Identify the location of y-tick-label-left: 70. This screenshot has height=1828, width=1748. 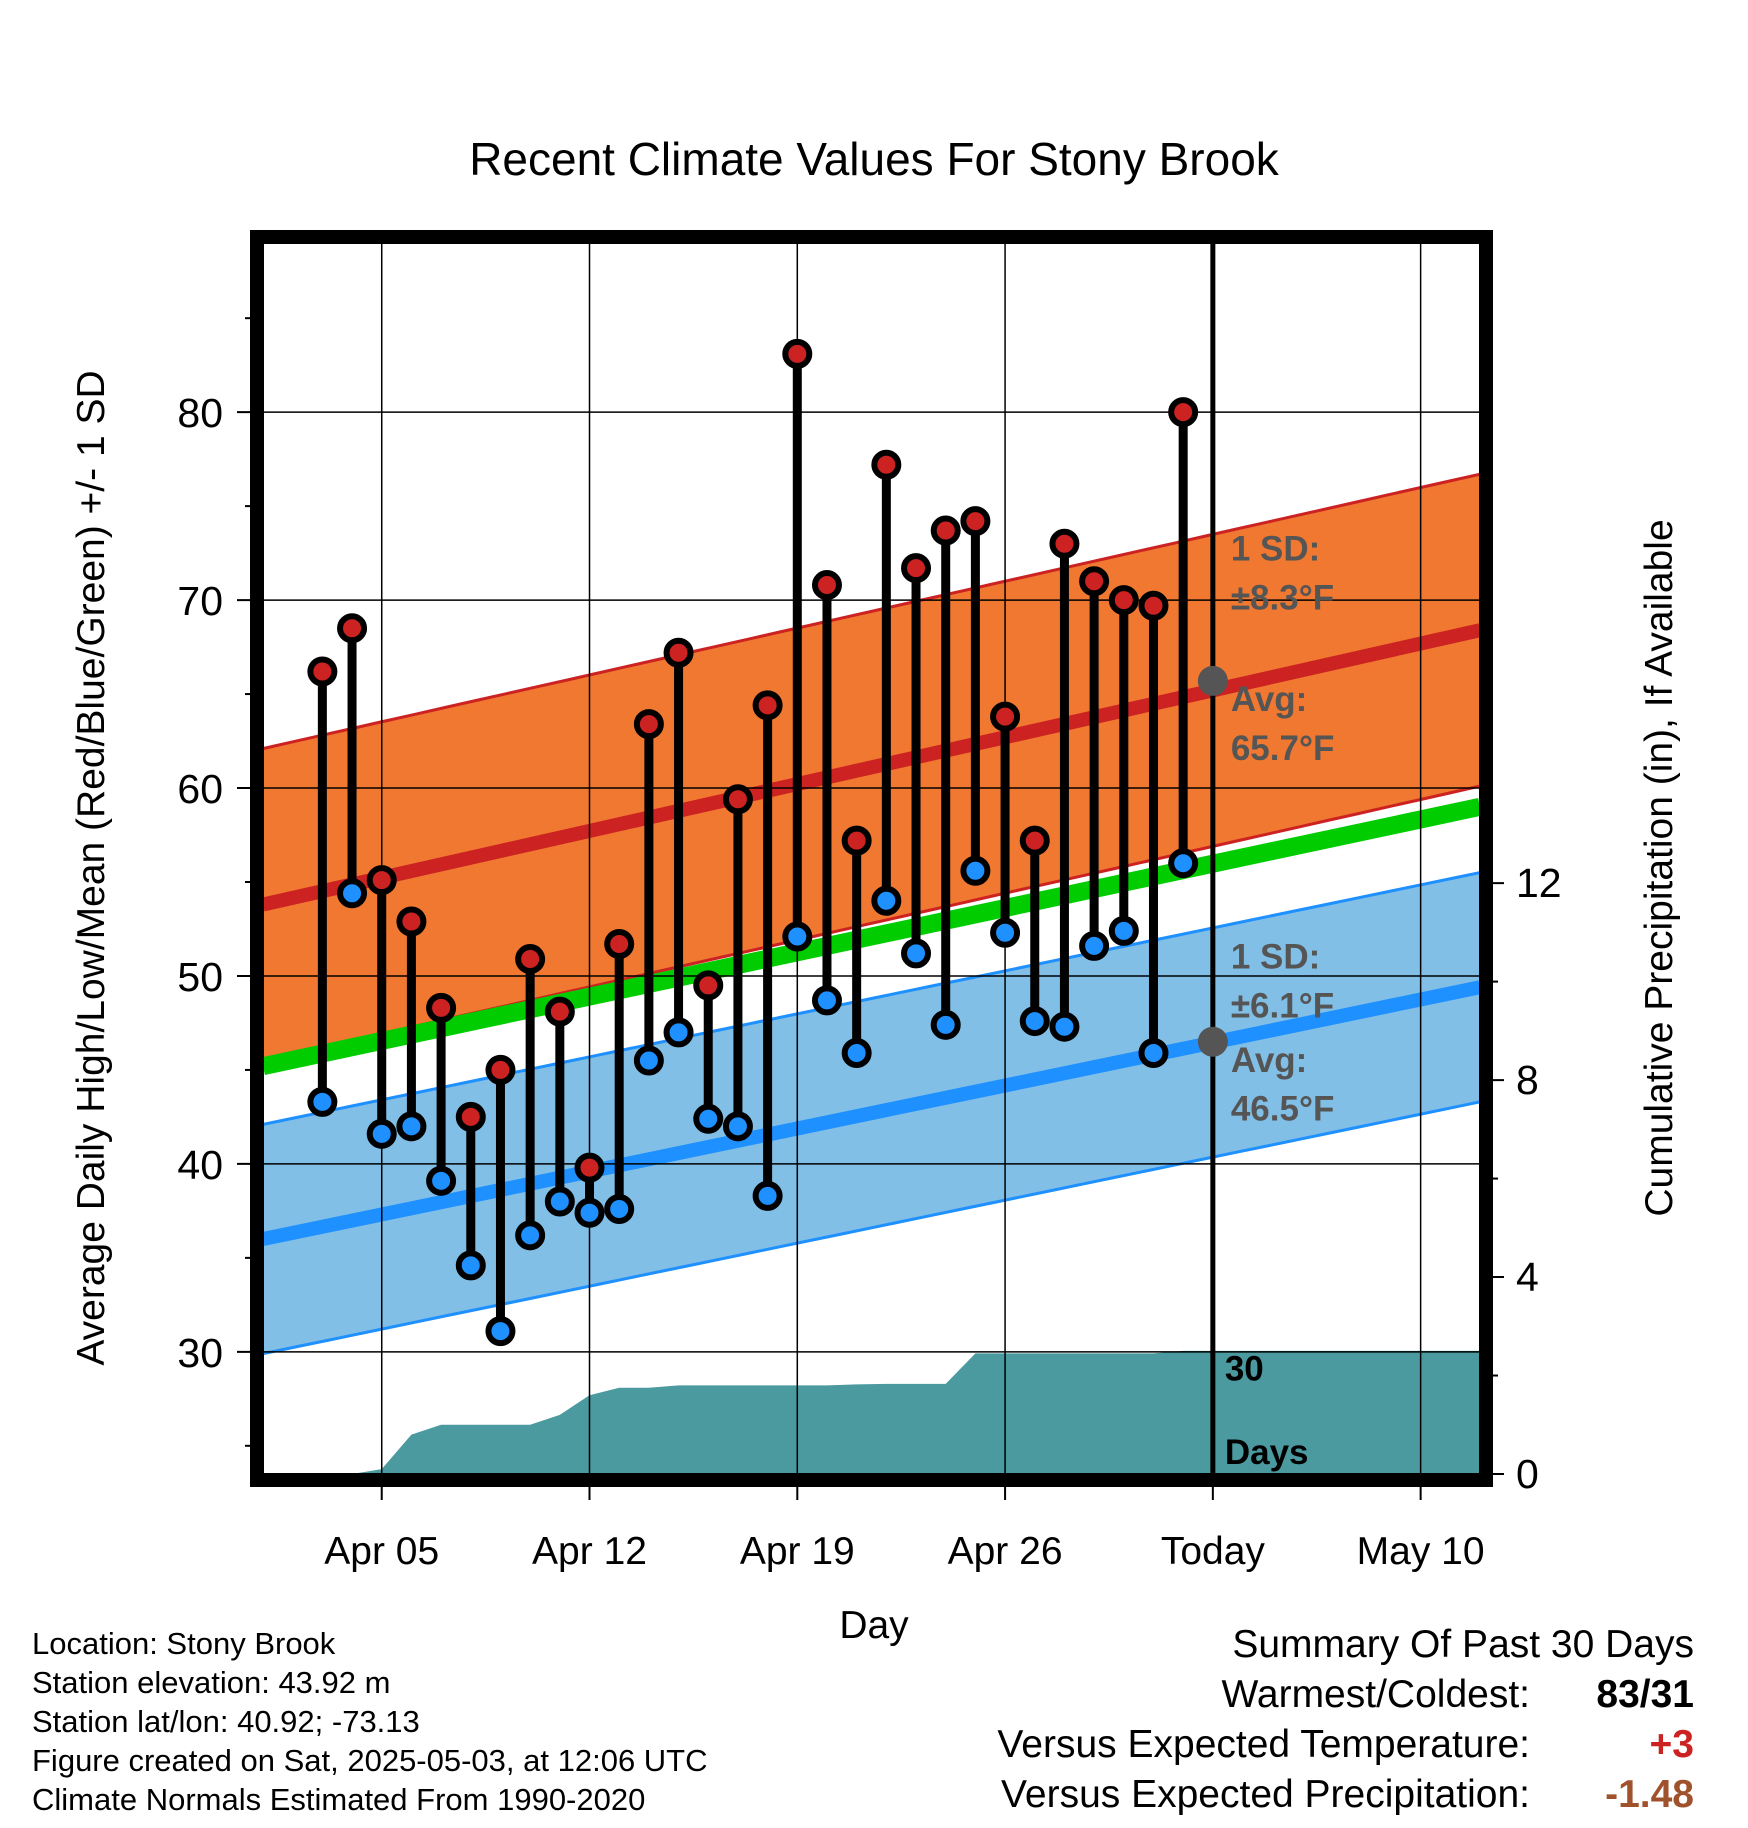
(200, 601).